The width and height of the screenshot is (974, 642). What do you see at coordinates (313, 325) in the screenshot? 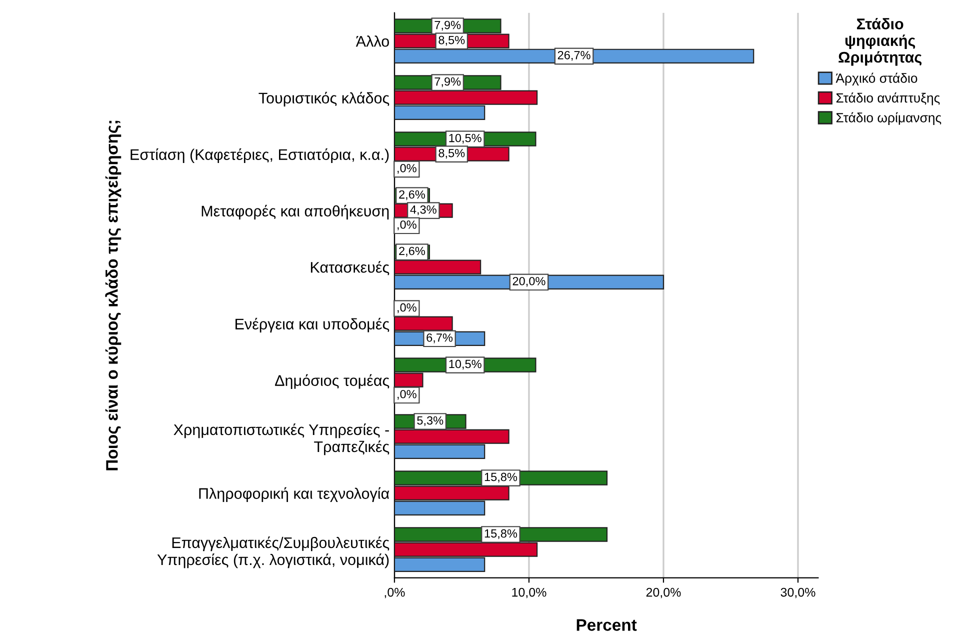
I see `y-tick-label: Ενέργεια και υποδομές` at bounding box center [313, 325].